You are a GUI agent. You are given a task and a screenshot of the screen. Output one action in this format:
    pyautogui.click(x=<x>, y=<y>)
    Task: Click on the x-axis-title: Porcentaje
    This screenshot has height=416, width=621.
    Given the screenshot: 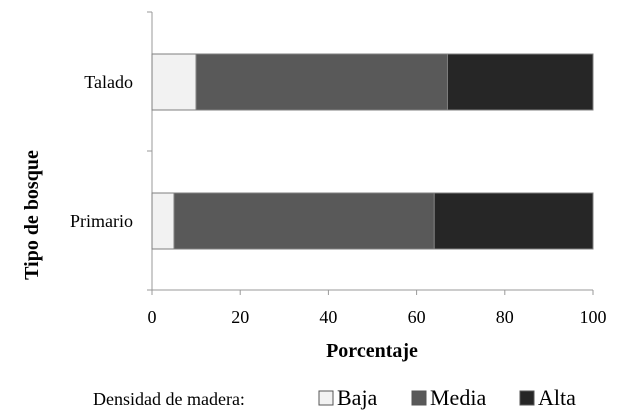 What is the action you would take?
    pyautogui.click(x=372, y=351)
    